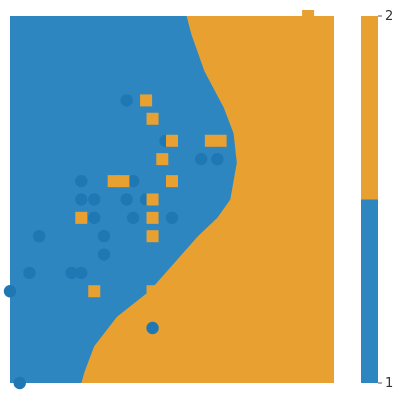  I want to click on colorbar: 12, so click(377, 200).